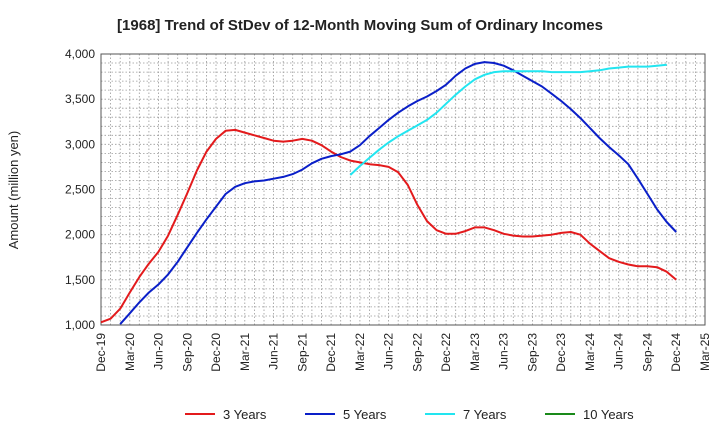 Image resolution: width=720 pixels, height=440 pixels. Describe the element at coordinates (187, 352) in the screenshot. I see `x-tick-label: Sep-20` at that location.